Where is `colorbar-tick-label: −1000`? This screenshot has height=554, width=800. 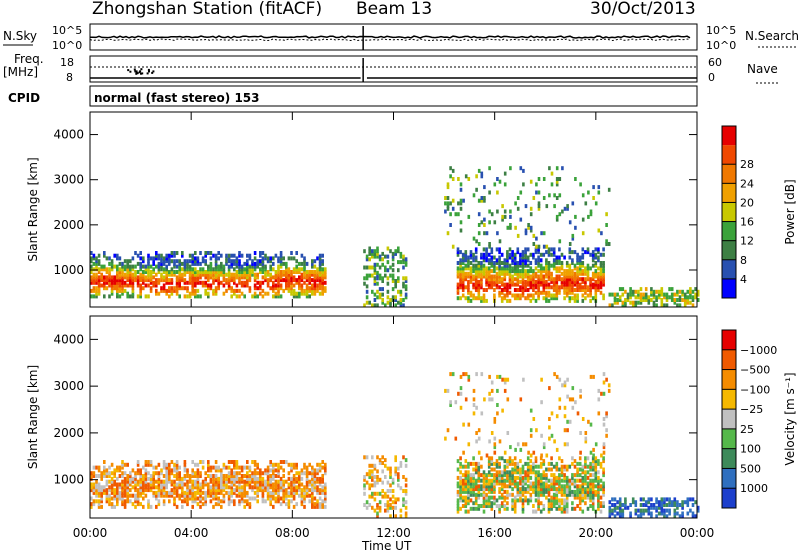 colorbar-tick-label: −1000 is located at coordinates (758, 350).